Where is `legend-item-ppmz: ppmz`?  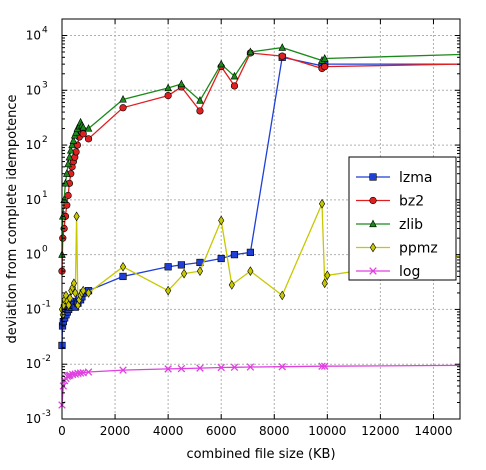 legend-item-ppmz: ppmz is located at coordinates (397, 249).